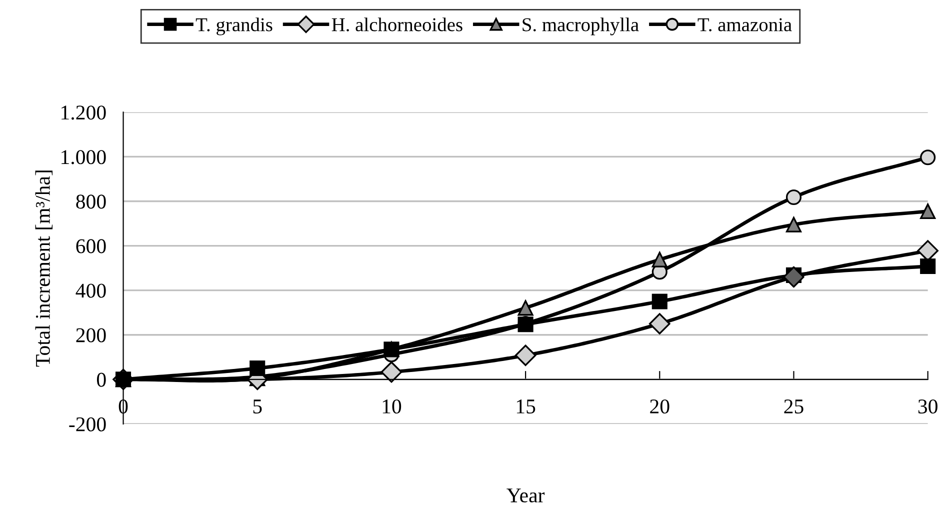 This screenshot has width=941, height=517. Describe the element at coordinates (745, 25) in the screenshot. I see `legend-label: T. amazonia` at that location.